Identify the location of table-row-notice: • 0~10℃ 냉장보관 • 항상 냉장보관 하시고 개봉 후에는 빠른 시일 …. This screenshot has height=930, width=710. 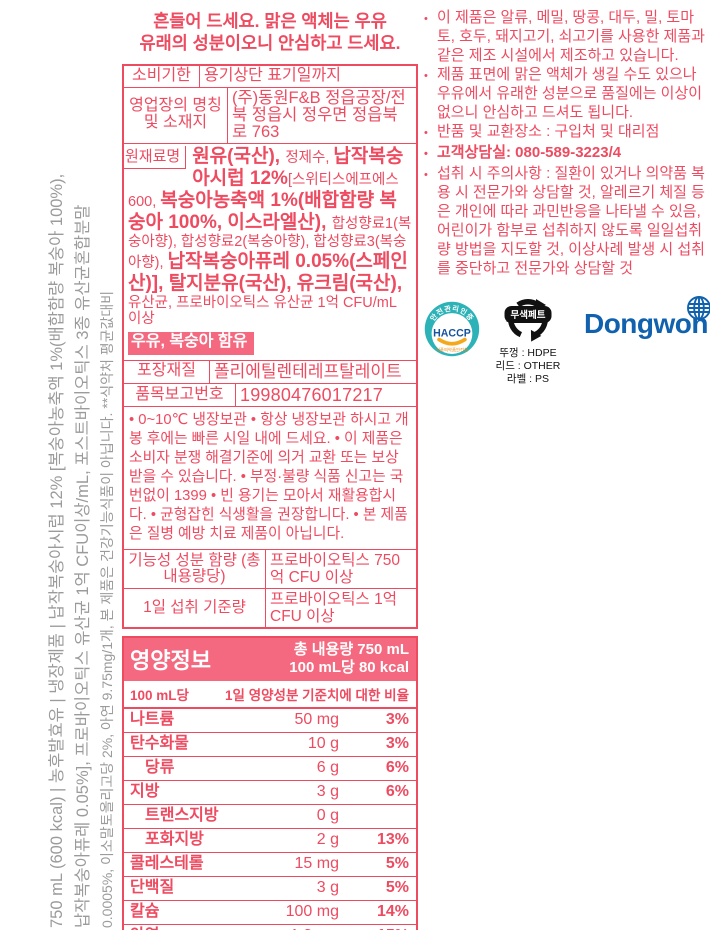
(270, 477).